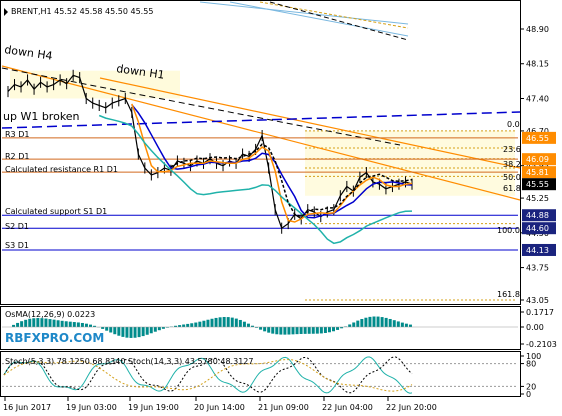  I want to click on price-tick-label: 48.90, so click(537, 29).